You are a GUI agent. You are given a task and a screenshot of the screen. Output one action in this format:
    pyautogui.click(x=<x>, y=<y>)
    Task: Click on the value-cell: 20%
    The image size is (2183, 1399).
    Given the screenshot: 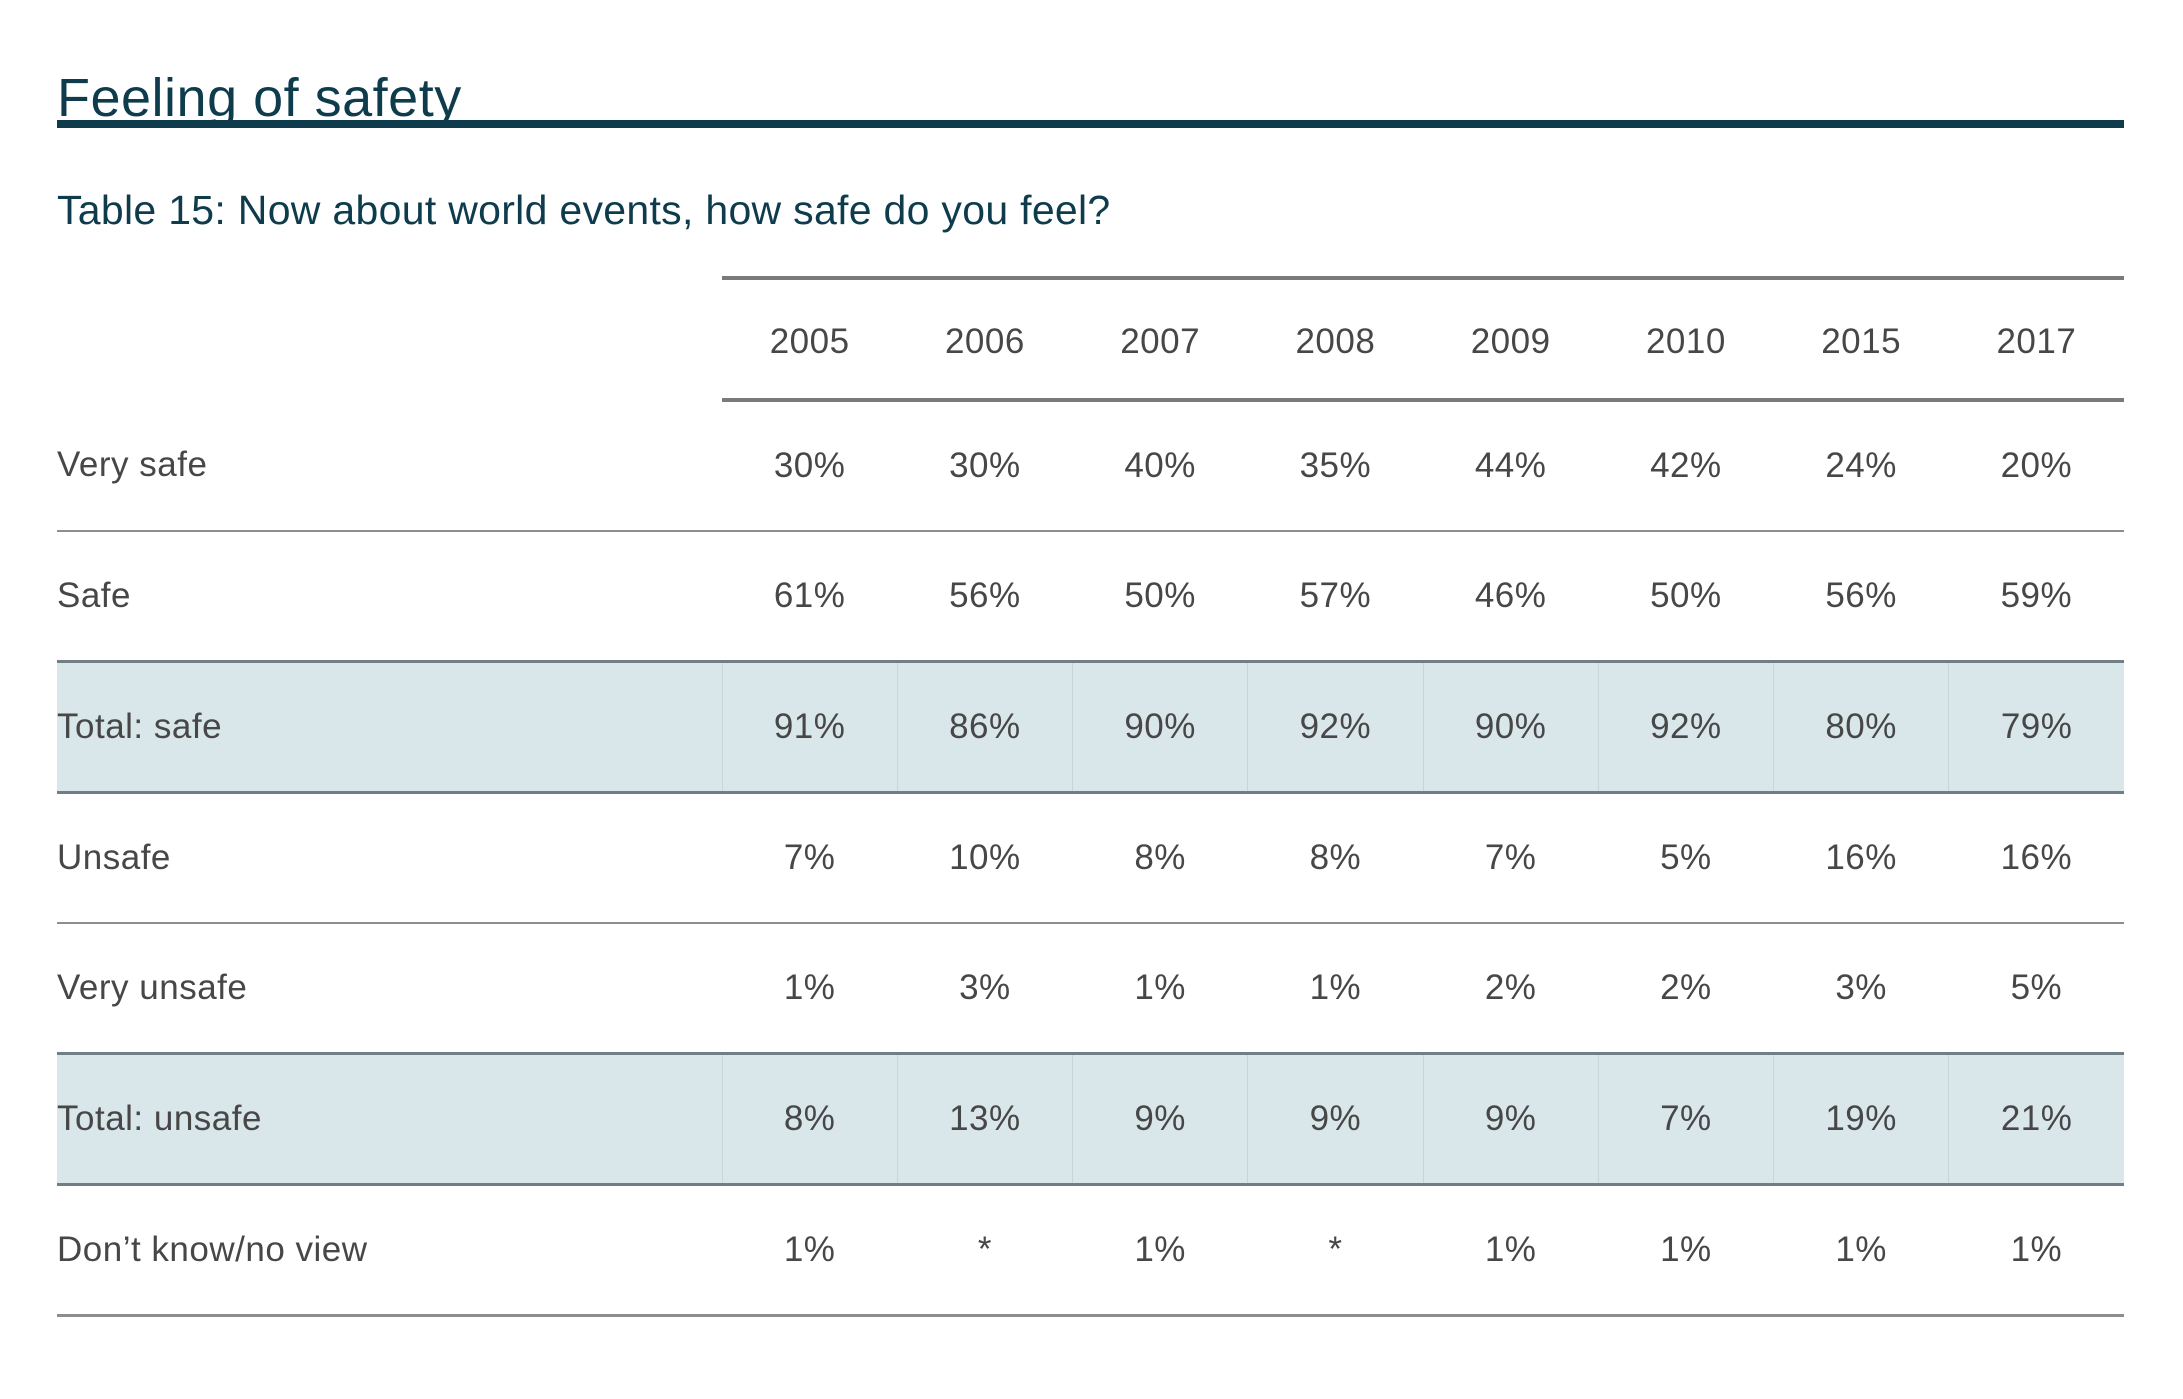 What is the action you would take?
    pyautogui.click(x=2036, y=466)
    